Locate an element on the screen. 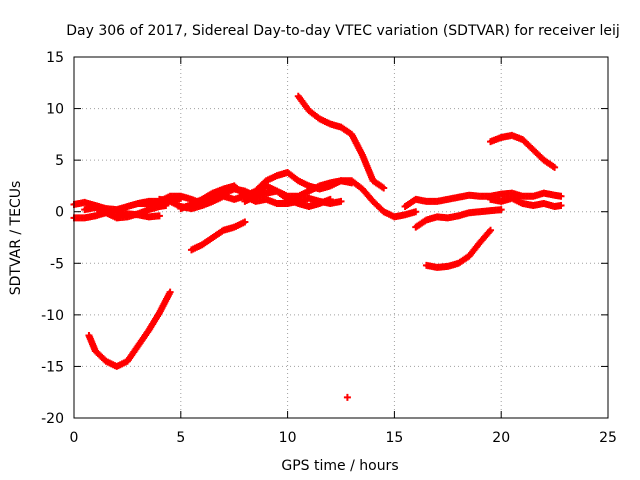  x-tick-label: 5 is located at coordinates (180, 438).